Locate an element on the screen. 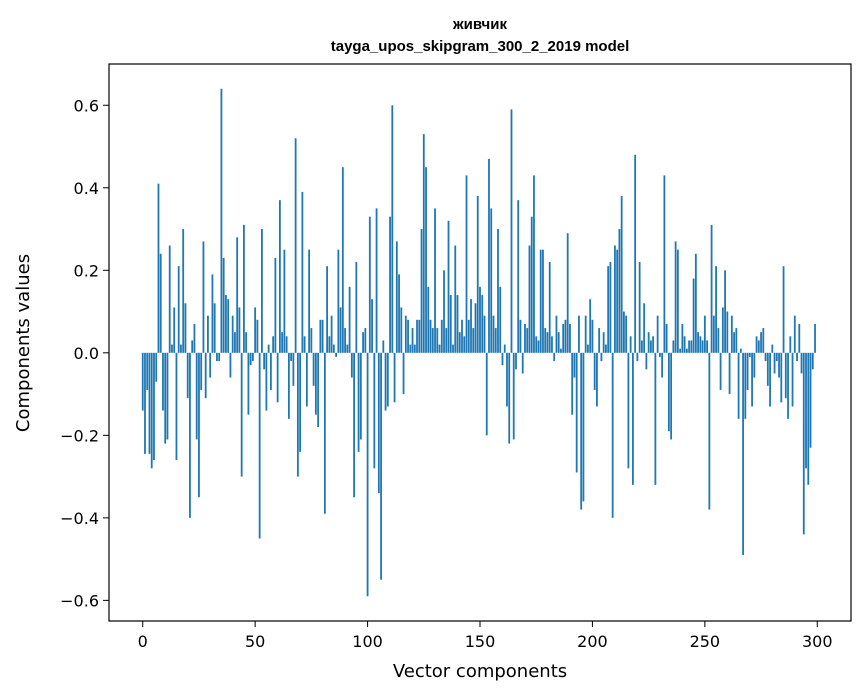  x-tick-label: 100 is located at coordinates (367, 641).